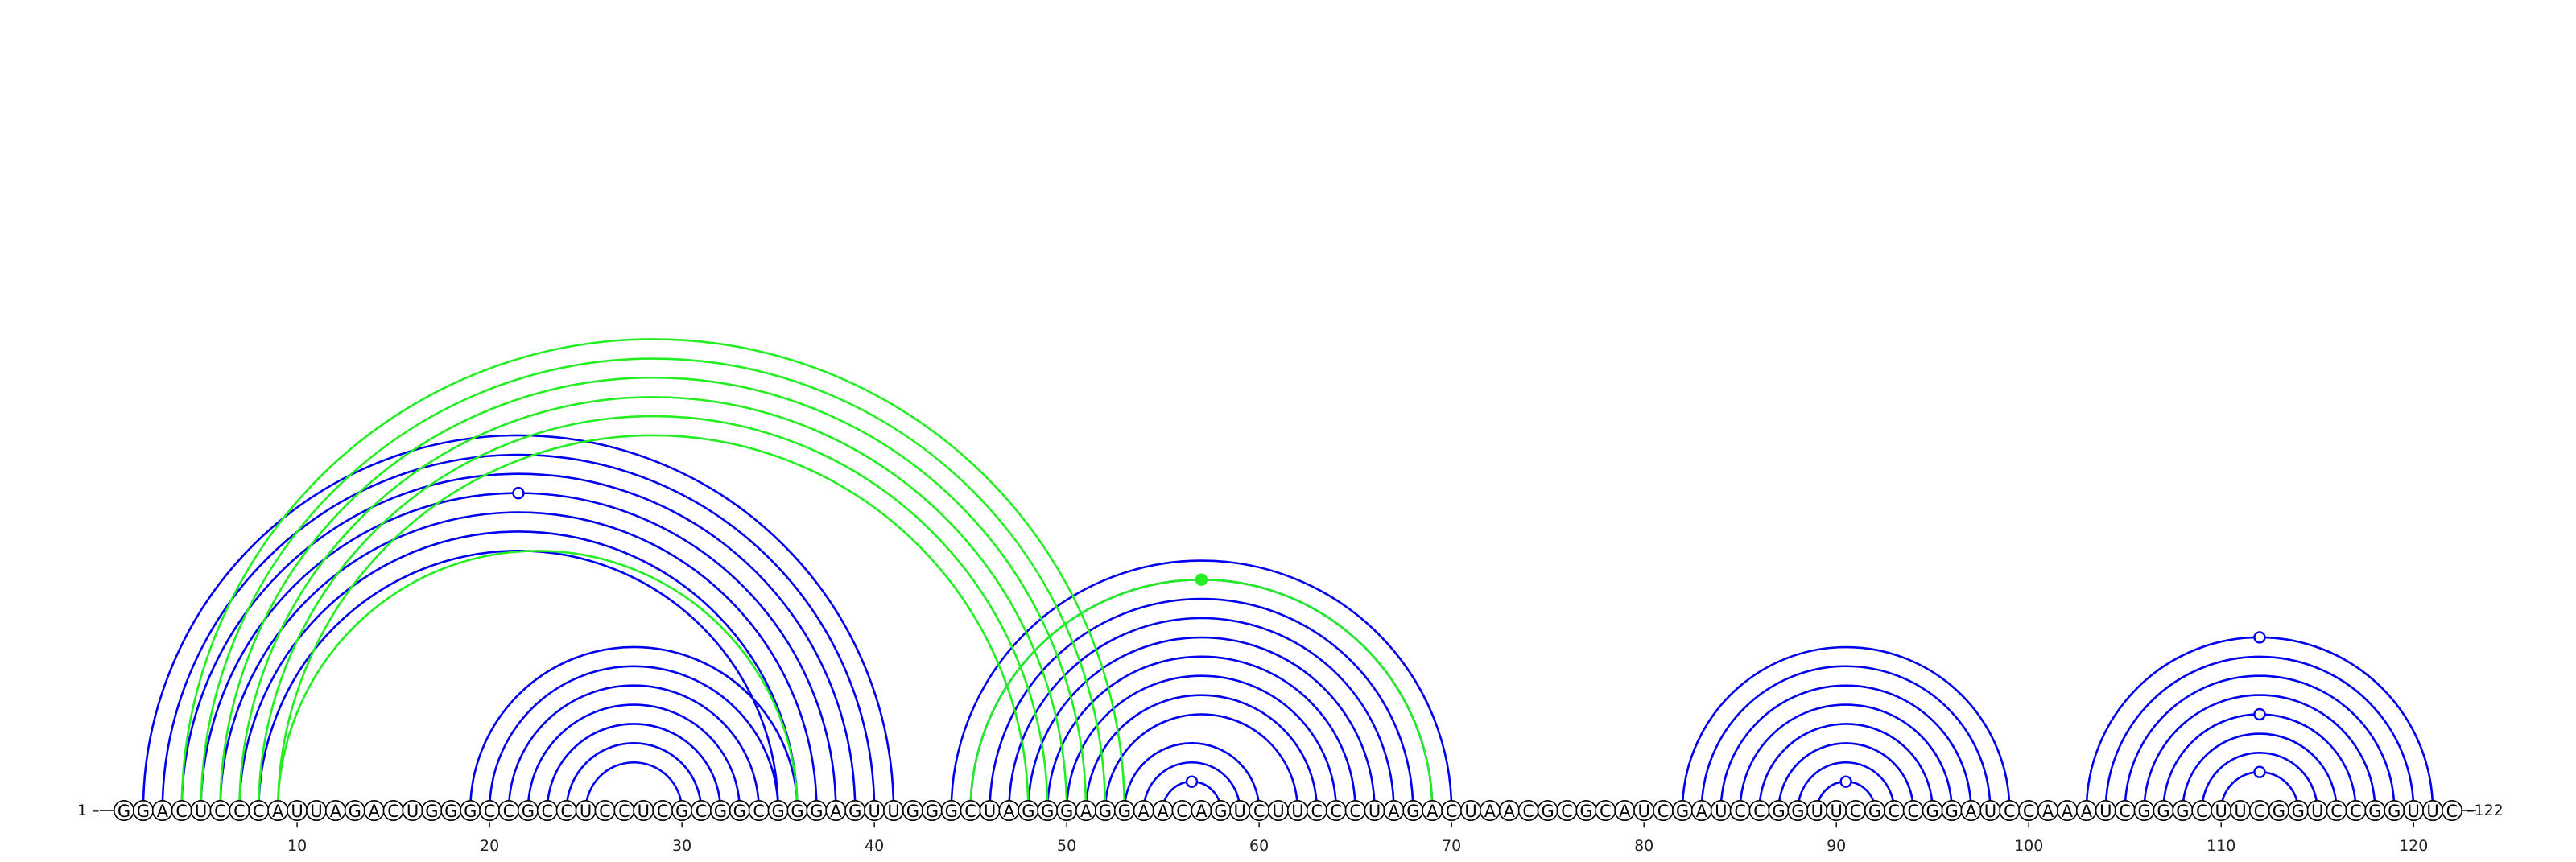 The image size is (2576, 862). What do you see at coordinates (1357, 838) in the screenshot?
I see `position-axis: 10 20 30 40 50 60 70 80 90 100 110 120` at bounding box center [1357, 838].